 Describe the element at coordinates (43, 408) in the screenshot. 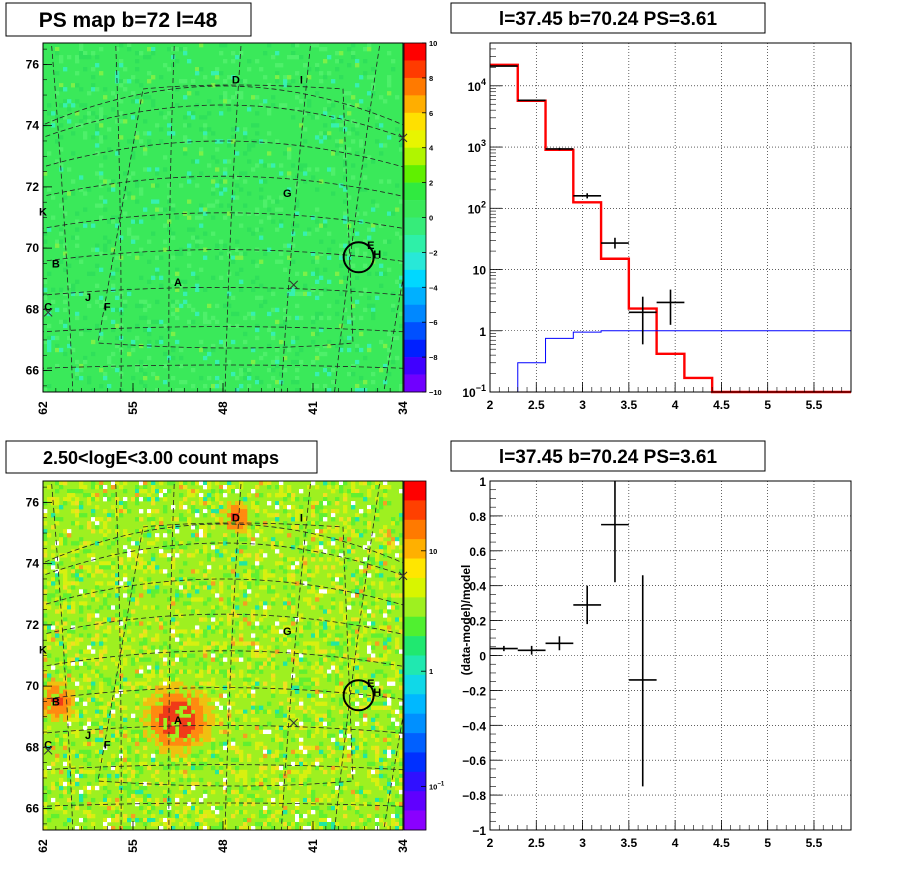

I see `x-tick-label: 62` at that location.